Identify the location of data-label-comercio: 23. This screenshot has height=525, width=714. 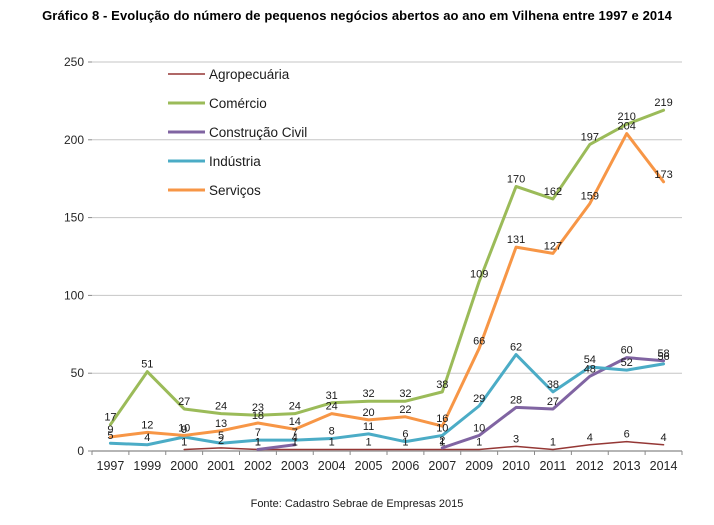
(258, 408).